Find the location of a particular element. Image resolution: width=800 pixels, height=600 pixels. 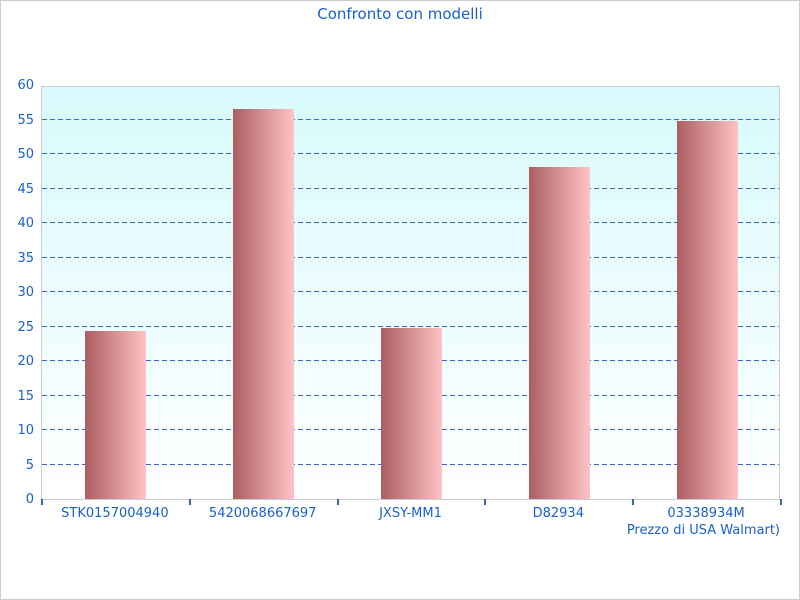

y-tick-label: 50 is located at coordinates (25, 154).